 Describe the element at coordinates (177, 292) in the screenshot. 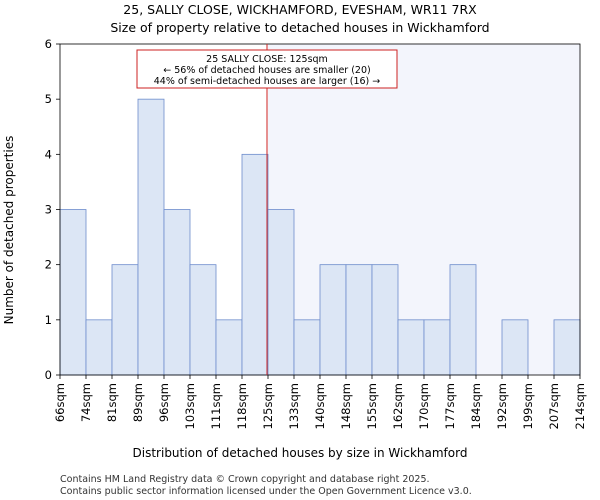

I see `bar-96sqm` at that location.